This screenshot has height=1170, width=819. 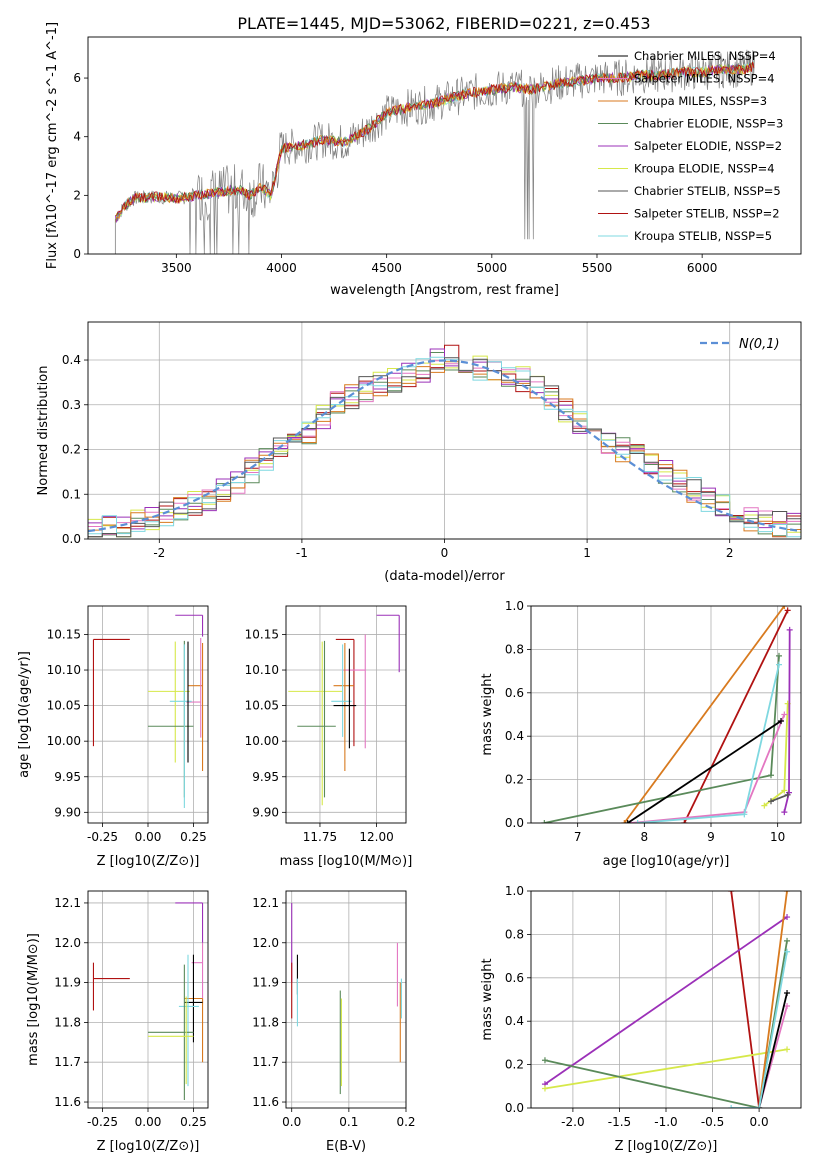 I want to click on x-tick-label: 5500, so click(x=597, y=268).